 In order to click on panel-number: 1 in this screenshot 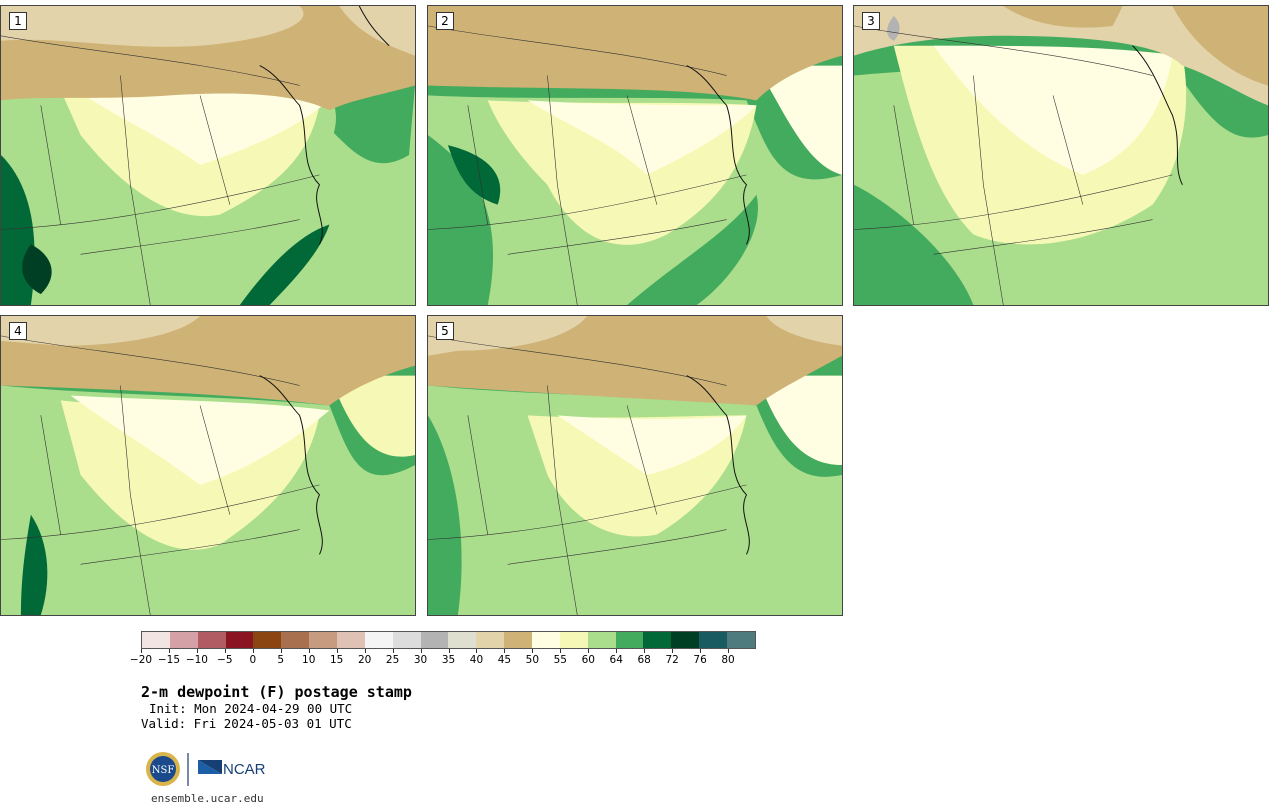, I will do `click(18, 21)`.